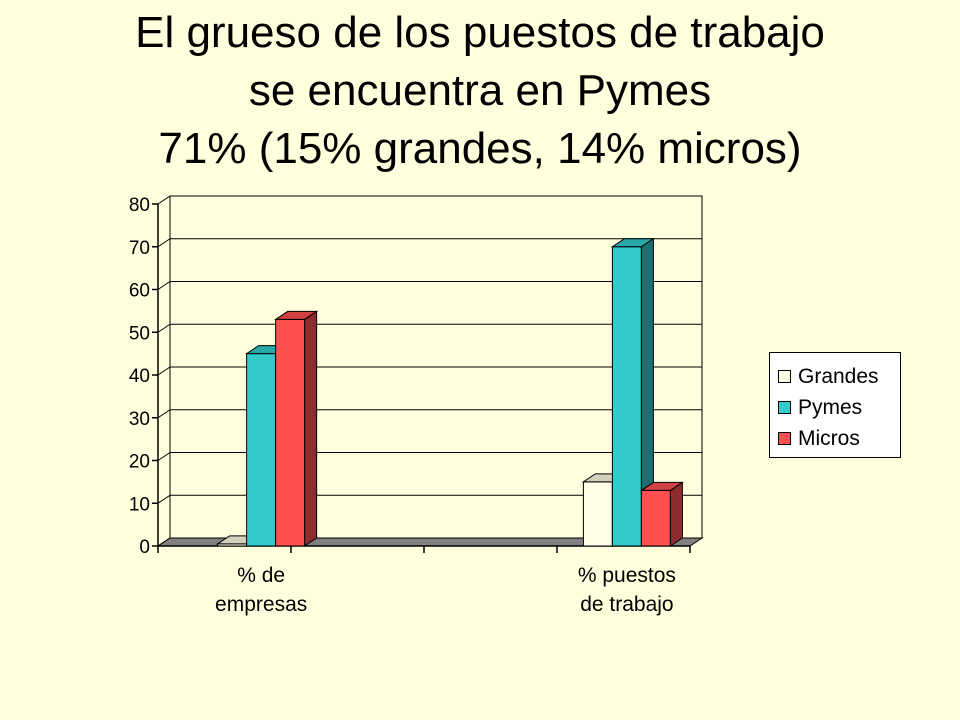 This screenshot has height=720, width=960. Describe the element at coordinates (261, 604) in the screenshot. I see `x-tick-label: empresas` at that location.